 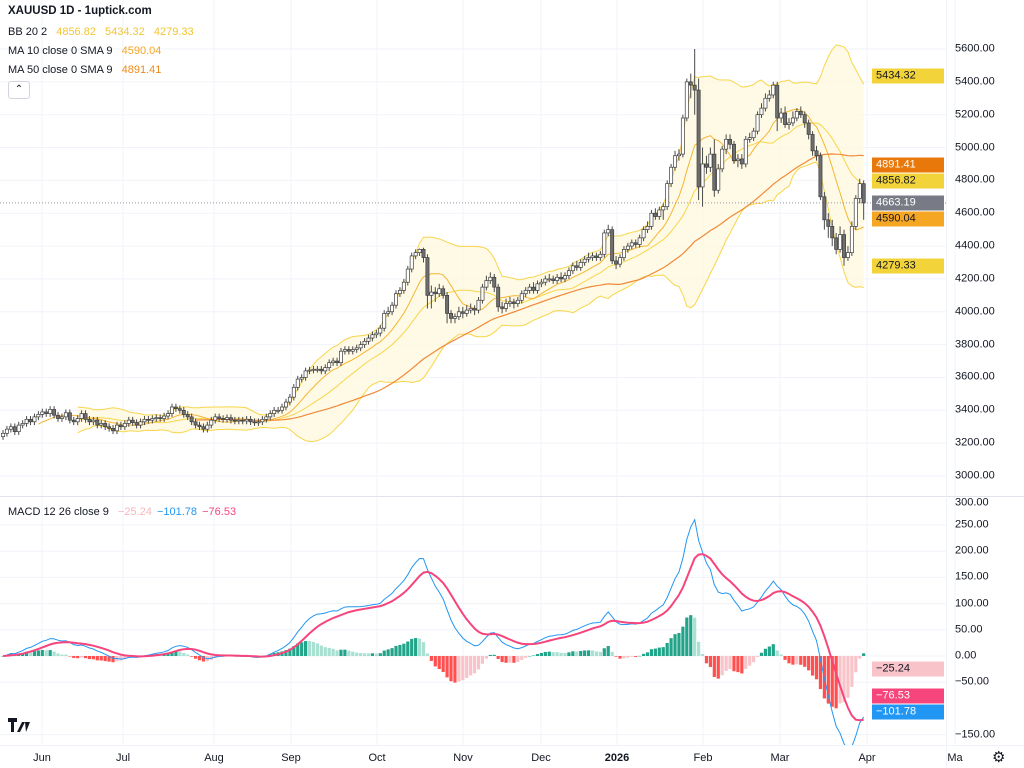 What do you see at coordinates (908, 219) in the screenshot?
I see `price-tag: 4590.04` at bounding box center [908, 219].